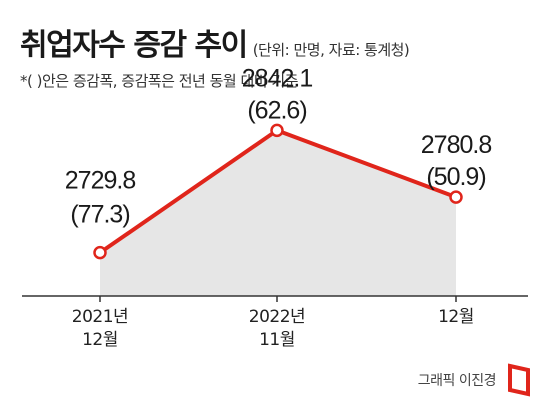 The width and height of the screenshot is (550, 412). Describe the element at coordinates (277, 78) in the screenshot. I see `data-label-value: 2842.1` at that location.